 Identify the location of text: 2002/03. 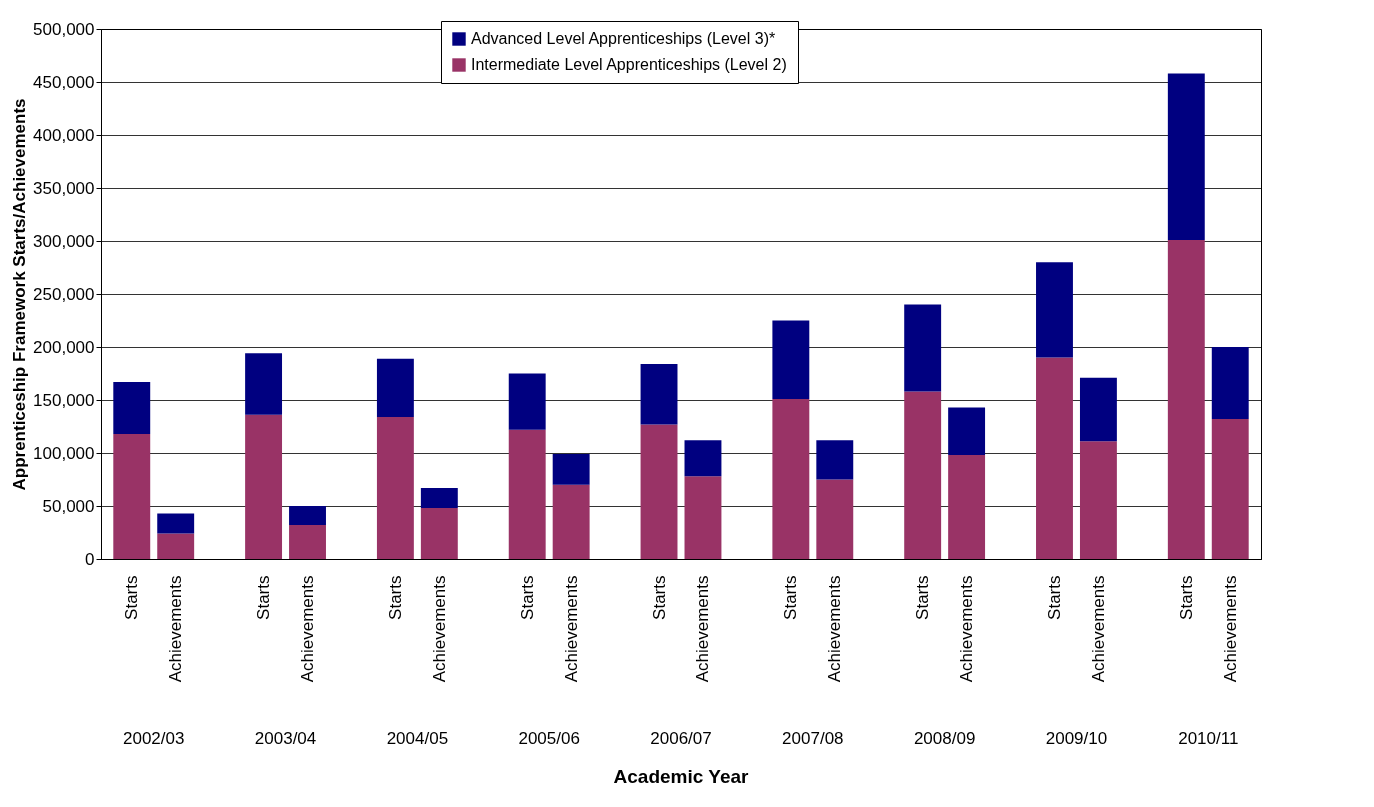
(154, 738).